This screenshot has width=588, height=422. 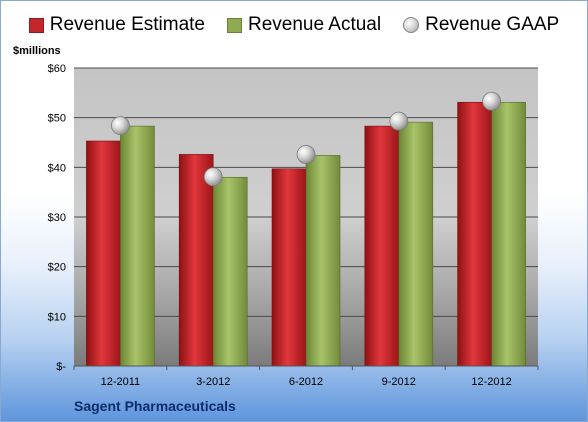 I want to click on legend-label-actual: Revenue Actual, so click(x=315, y=24).